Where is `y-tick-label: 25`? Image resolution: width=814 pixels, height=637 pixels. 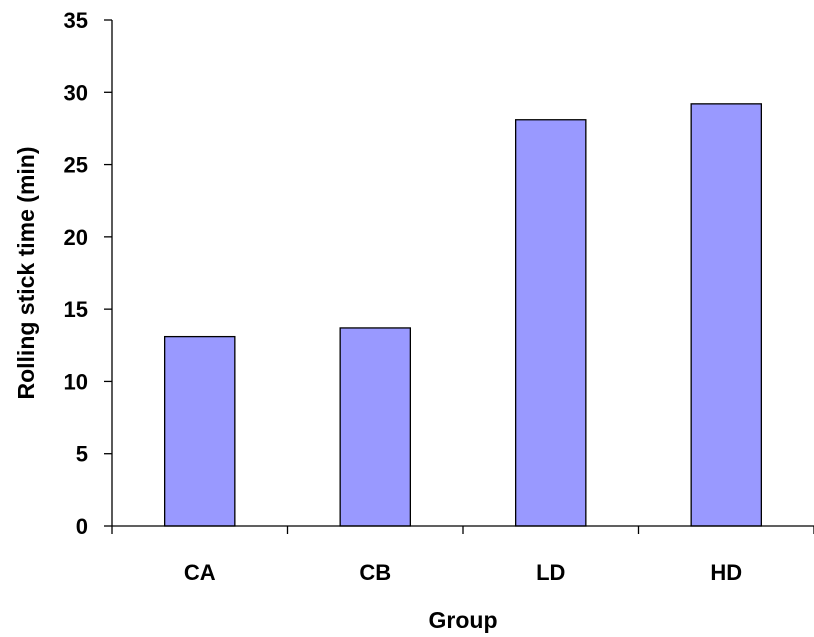
y-tick-label: 25 is located at coordinates (76, 165).